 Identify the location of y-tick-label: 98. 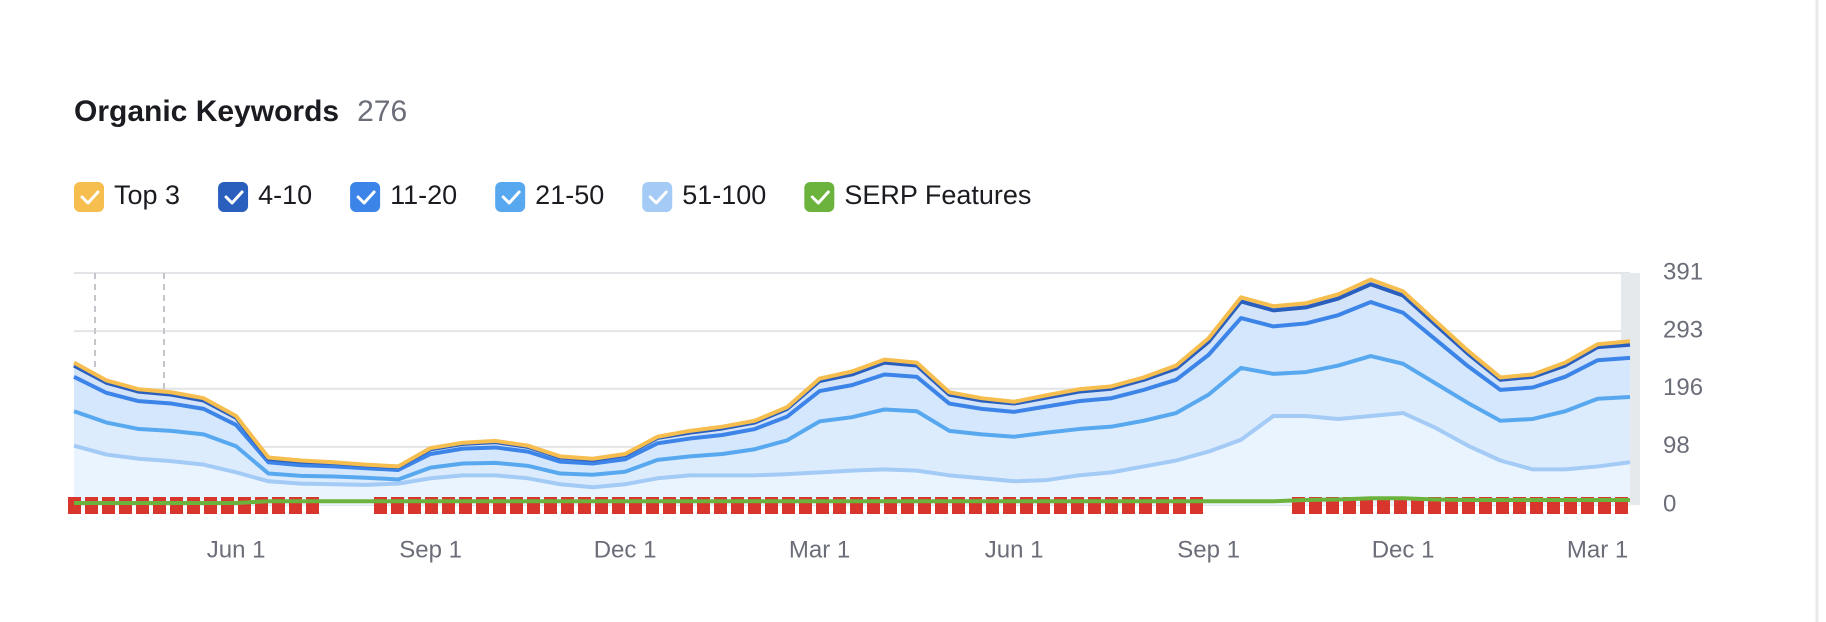
(1676, 445).